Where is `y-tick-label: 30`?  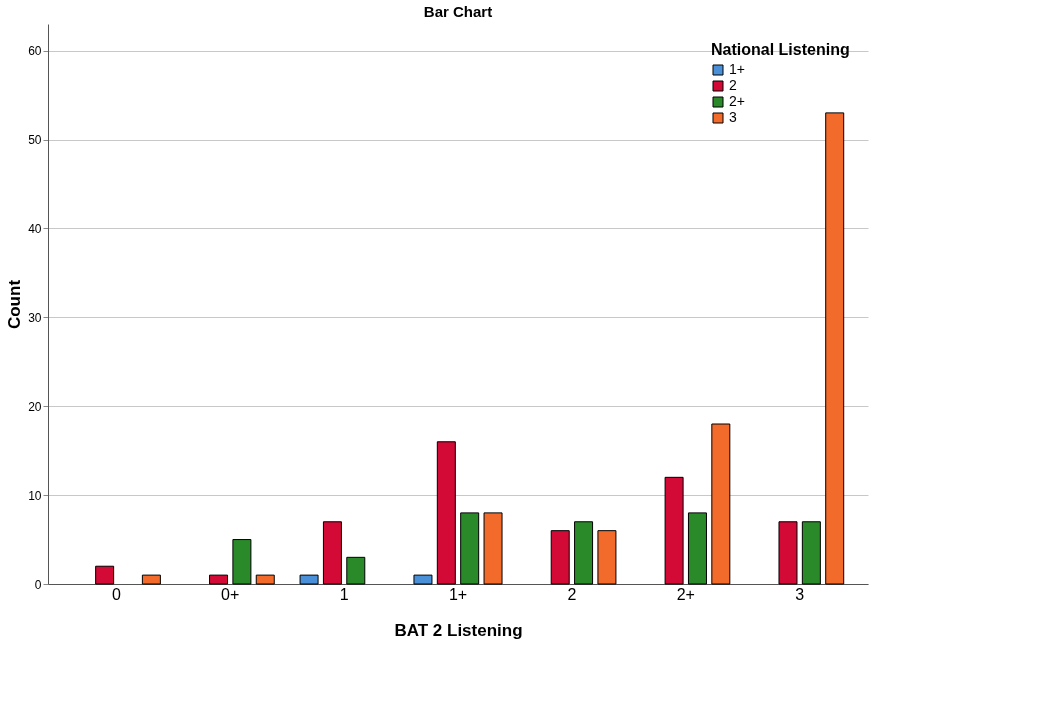
y-tick-label: 30 is located at coordinates (35, 317).